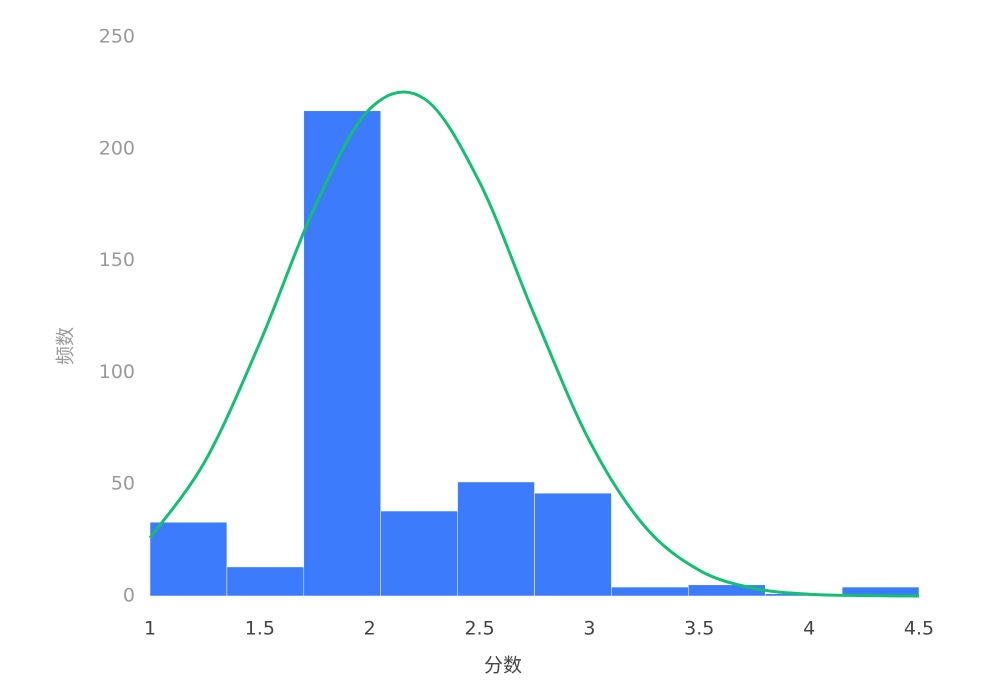 The width and height of the screenshot is (987, 694). I want to click on y-tick-label: 150, so click(117, 260).